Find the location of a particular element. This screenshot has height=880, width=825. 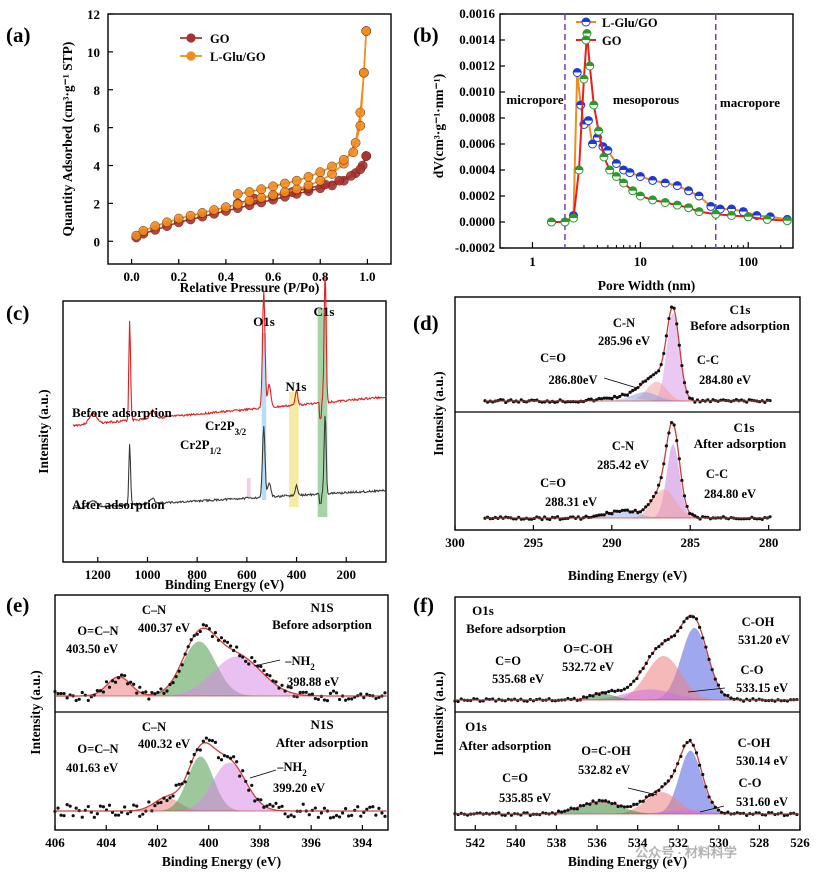

peak-label: N1s is located at coordinates (296, 386).